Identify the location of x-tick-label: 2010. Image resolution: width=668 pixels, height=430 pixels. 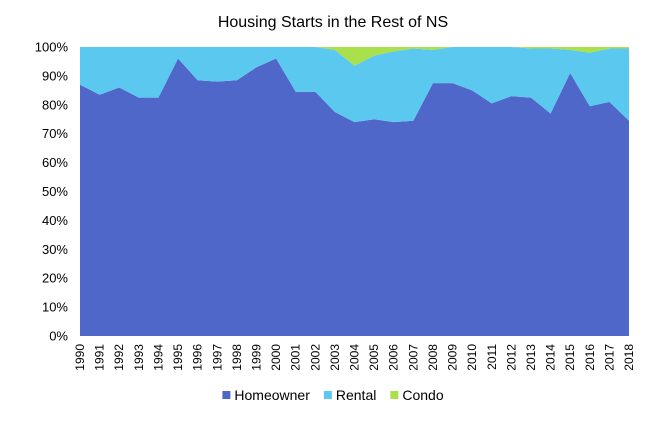
(472, 357).